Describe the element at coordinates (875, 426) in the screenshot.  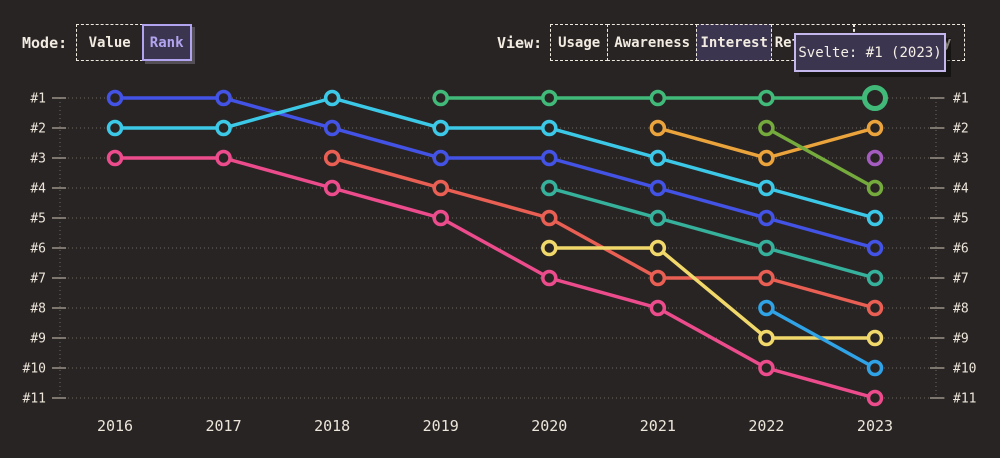
I see `year-label: 2023` at that location.